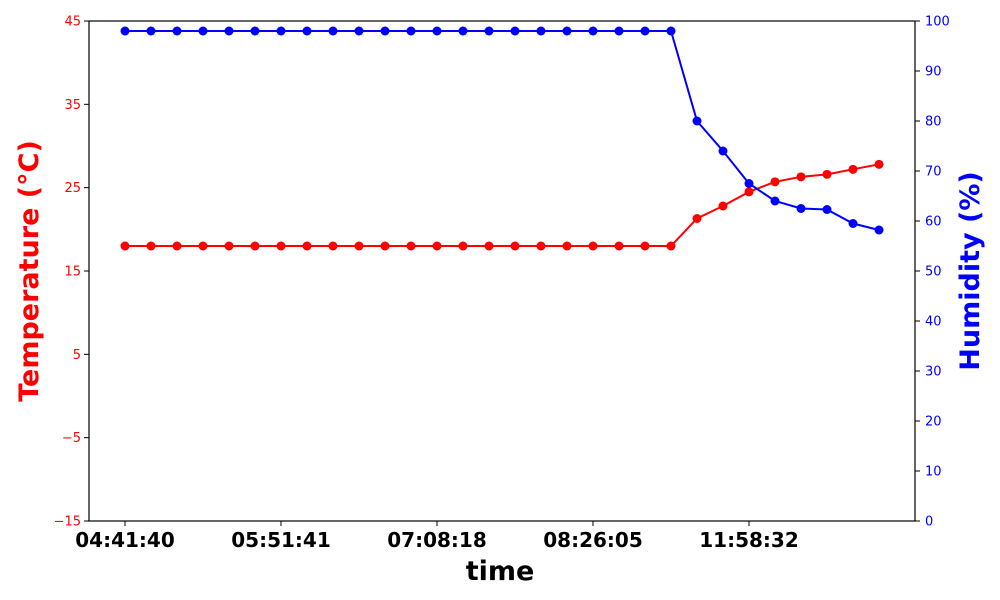 Image resolution: width=1000 pixels, height=600 pixels. What do you see at coordinates (72, 105) in the screenshot?
I see `y-left-tick-label: 35` at bounding box center [72, 105].